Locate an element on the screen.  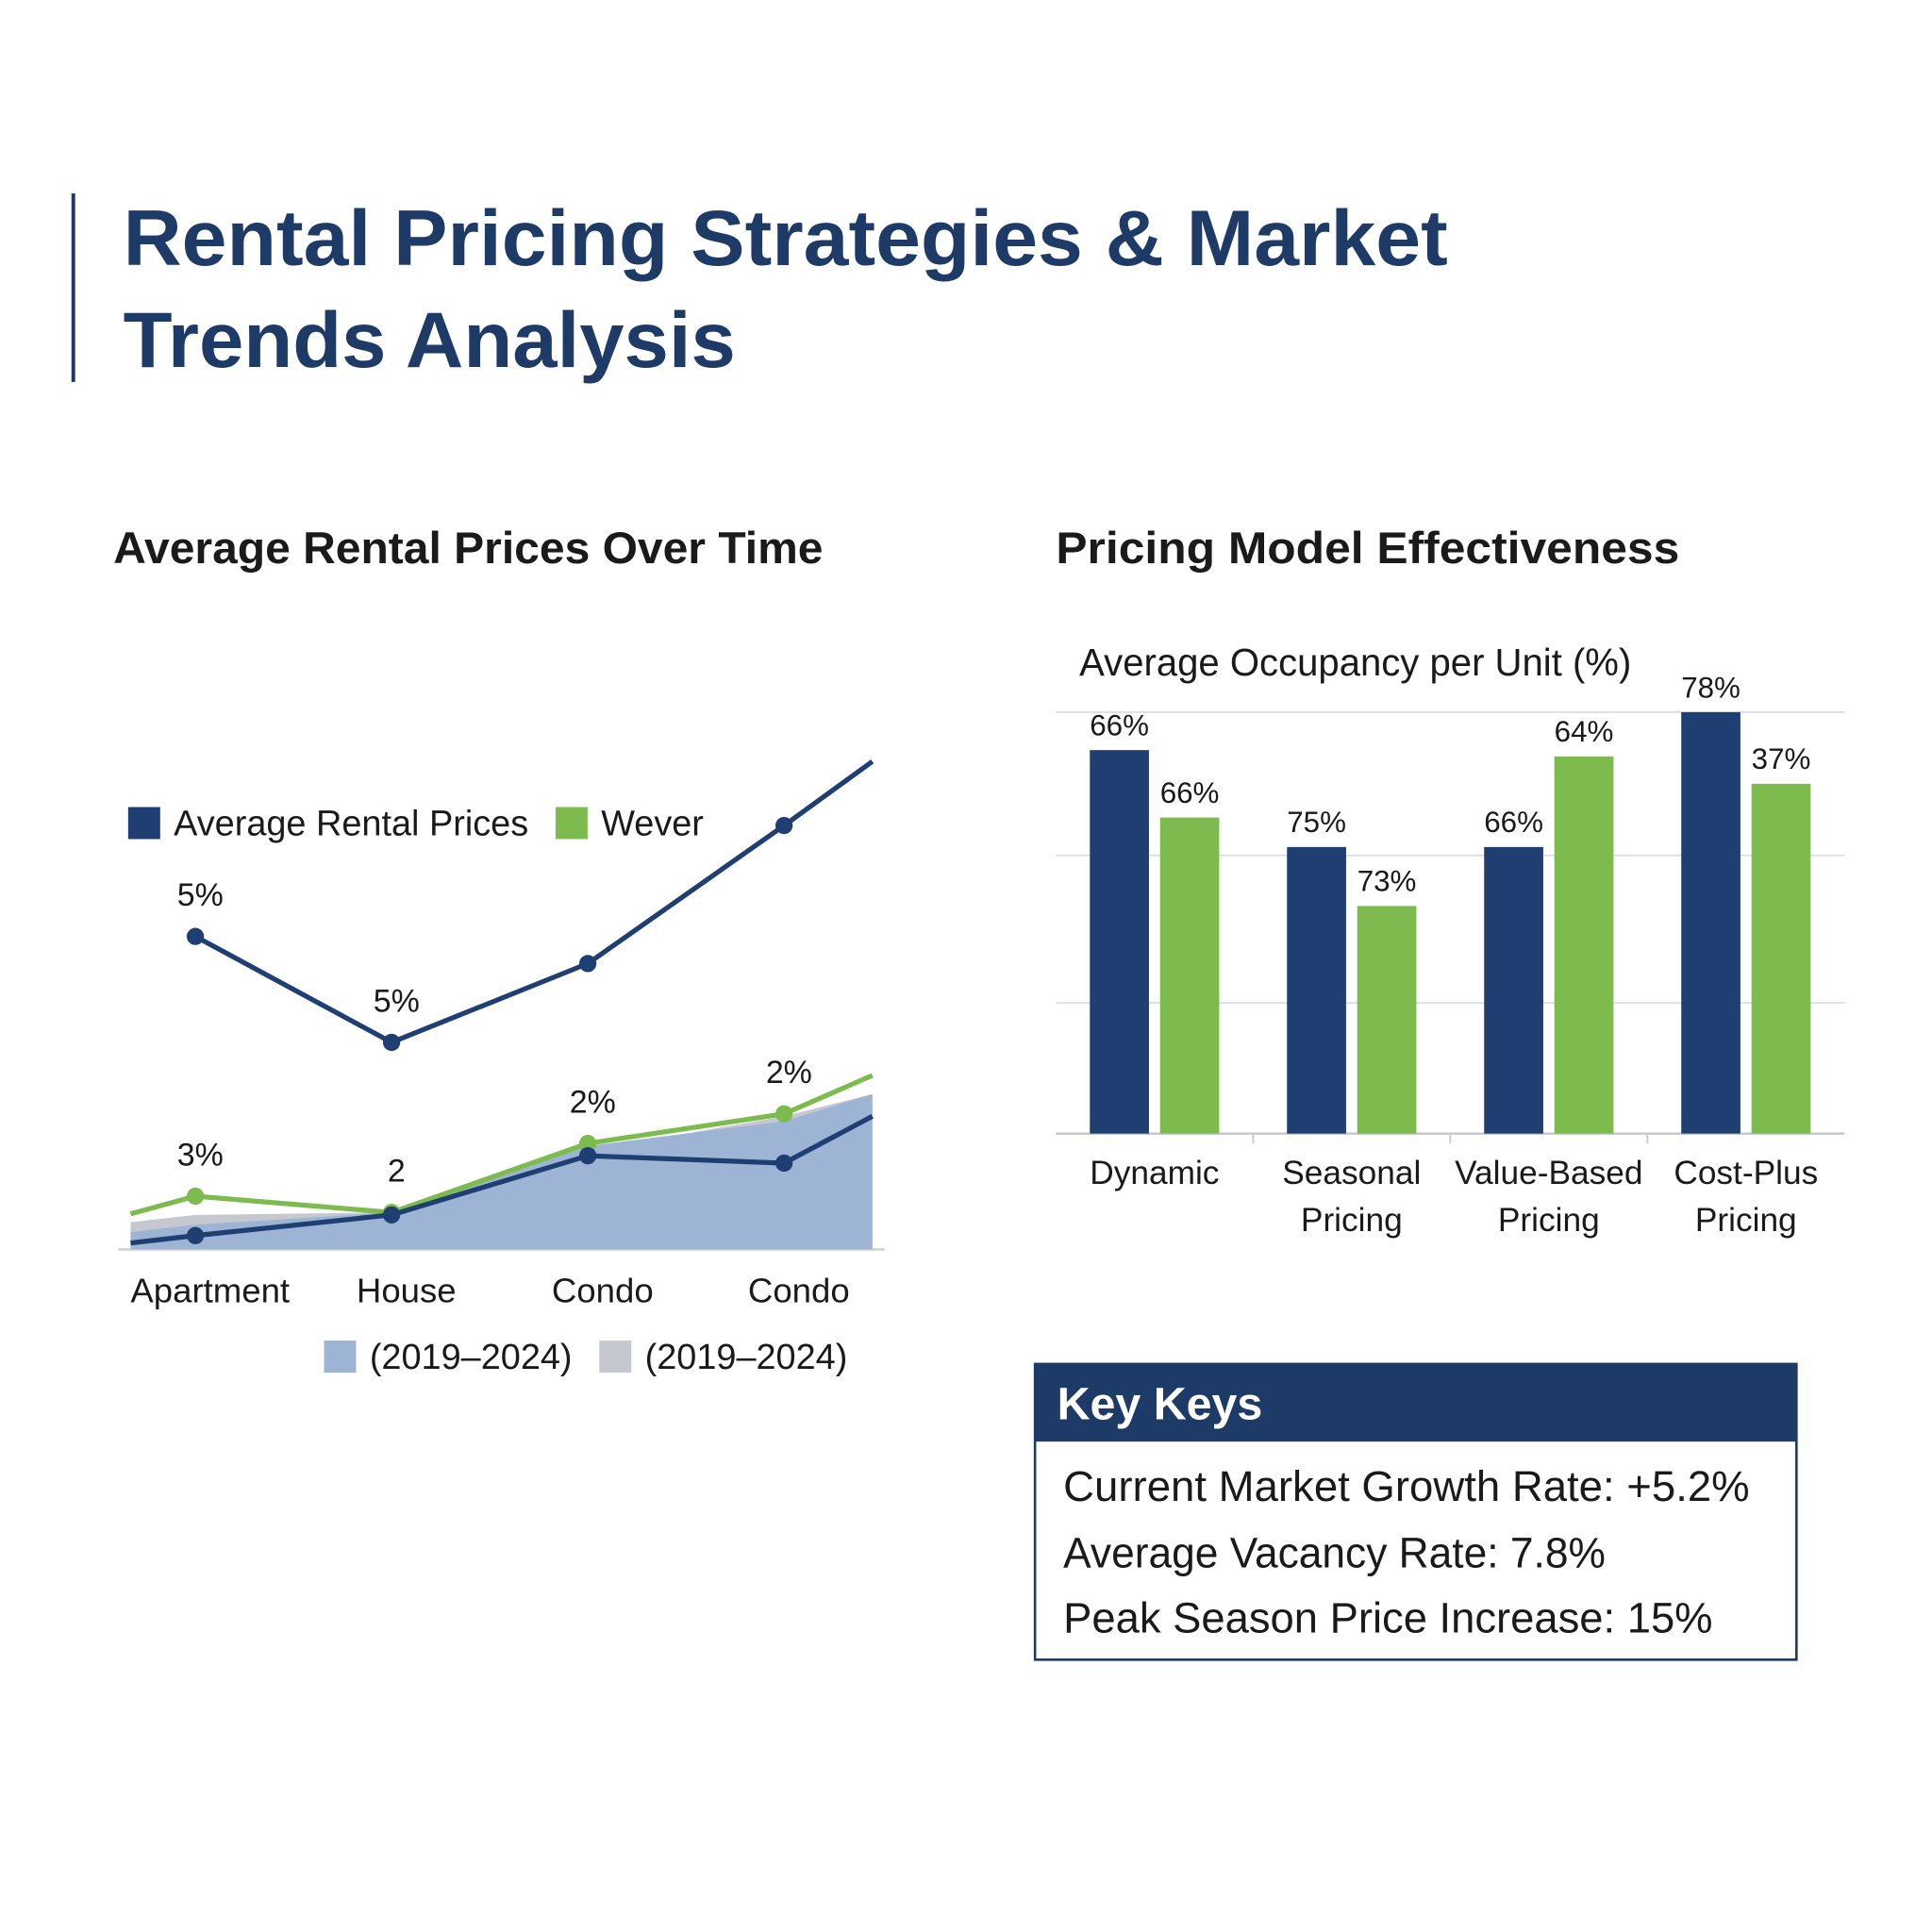
bar-label: 64% is located at coordinates (1584, 731).